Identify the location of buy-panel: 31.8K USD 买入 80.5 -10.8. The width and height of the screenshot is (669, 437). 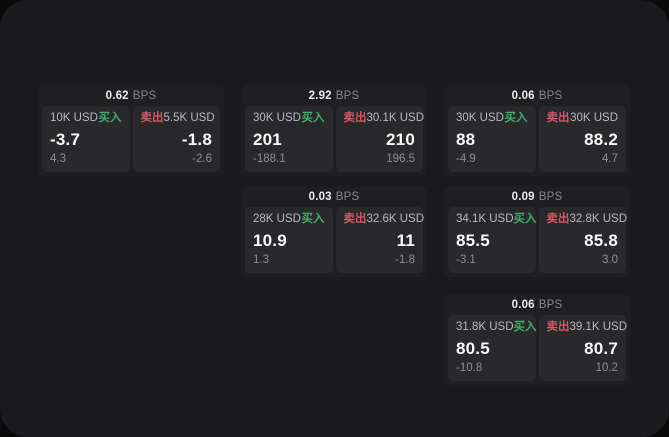
(492, 348).